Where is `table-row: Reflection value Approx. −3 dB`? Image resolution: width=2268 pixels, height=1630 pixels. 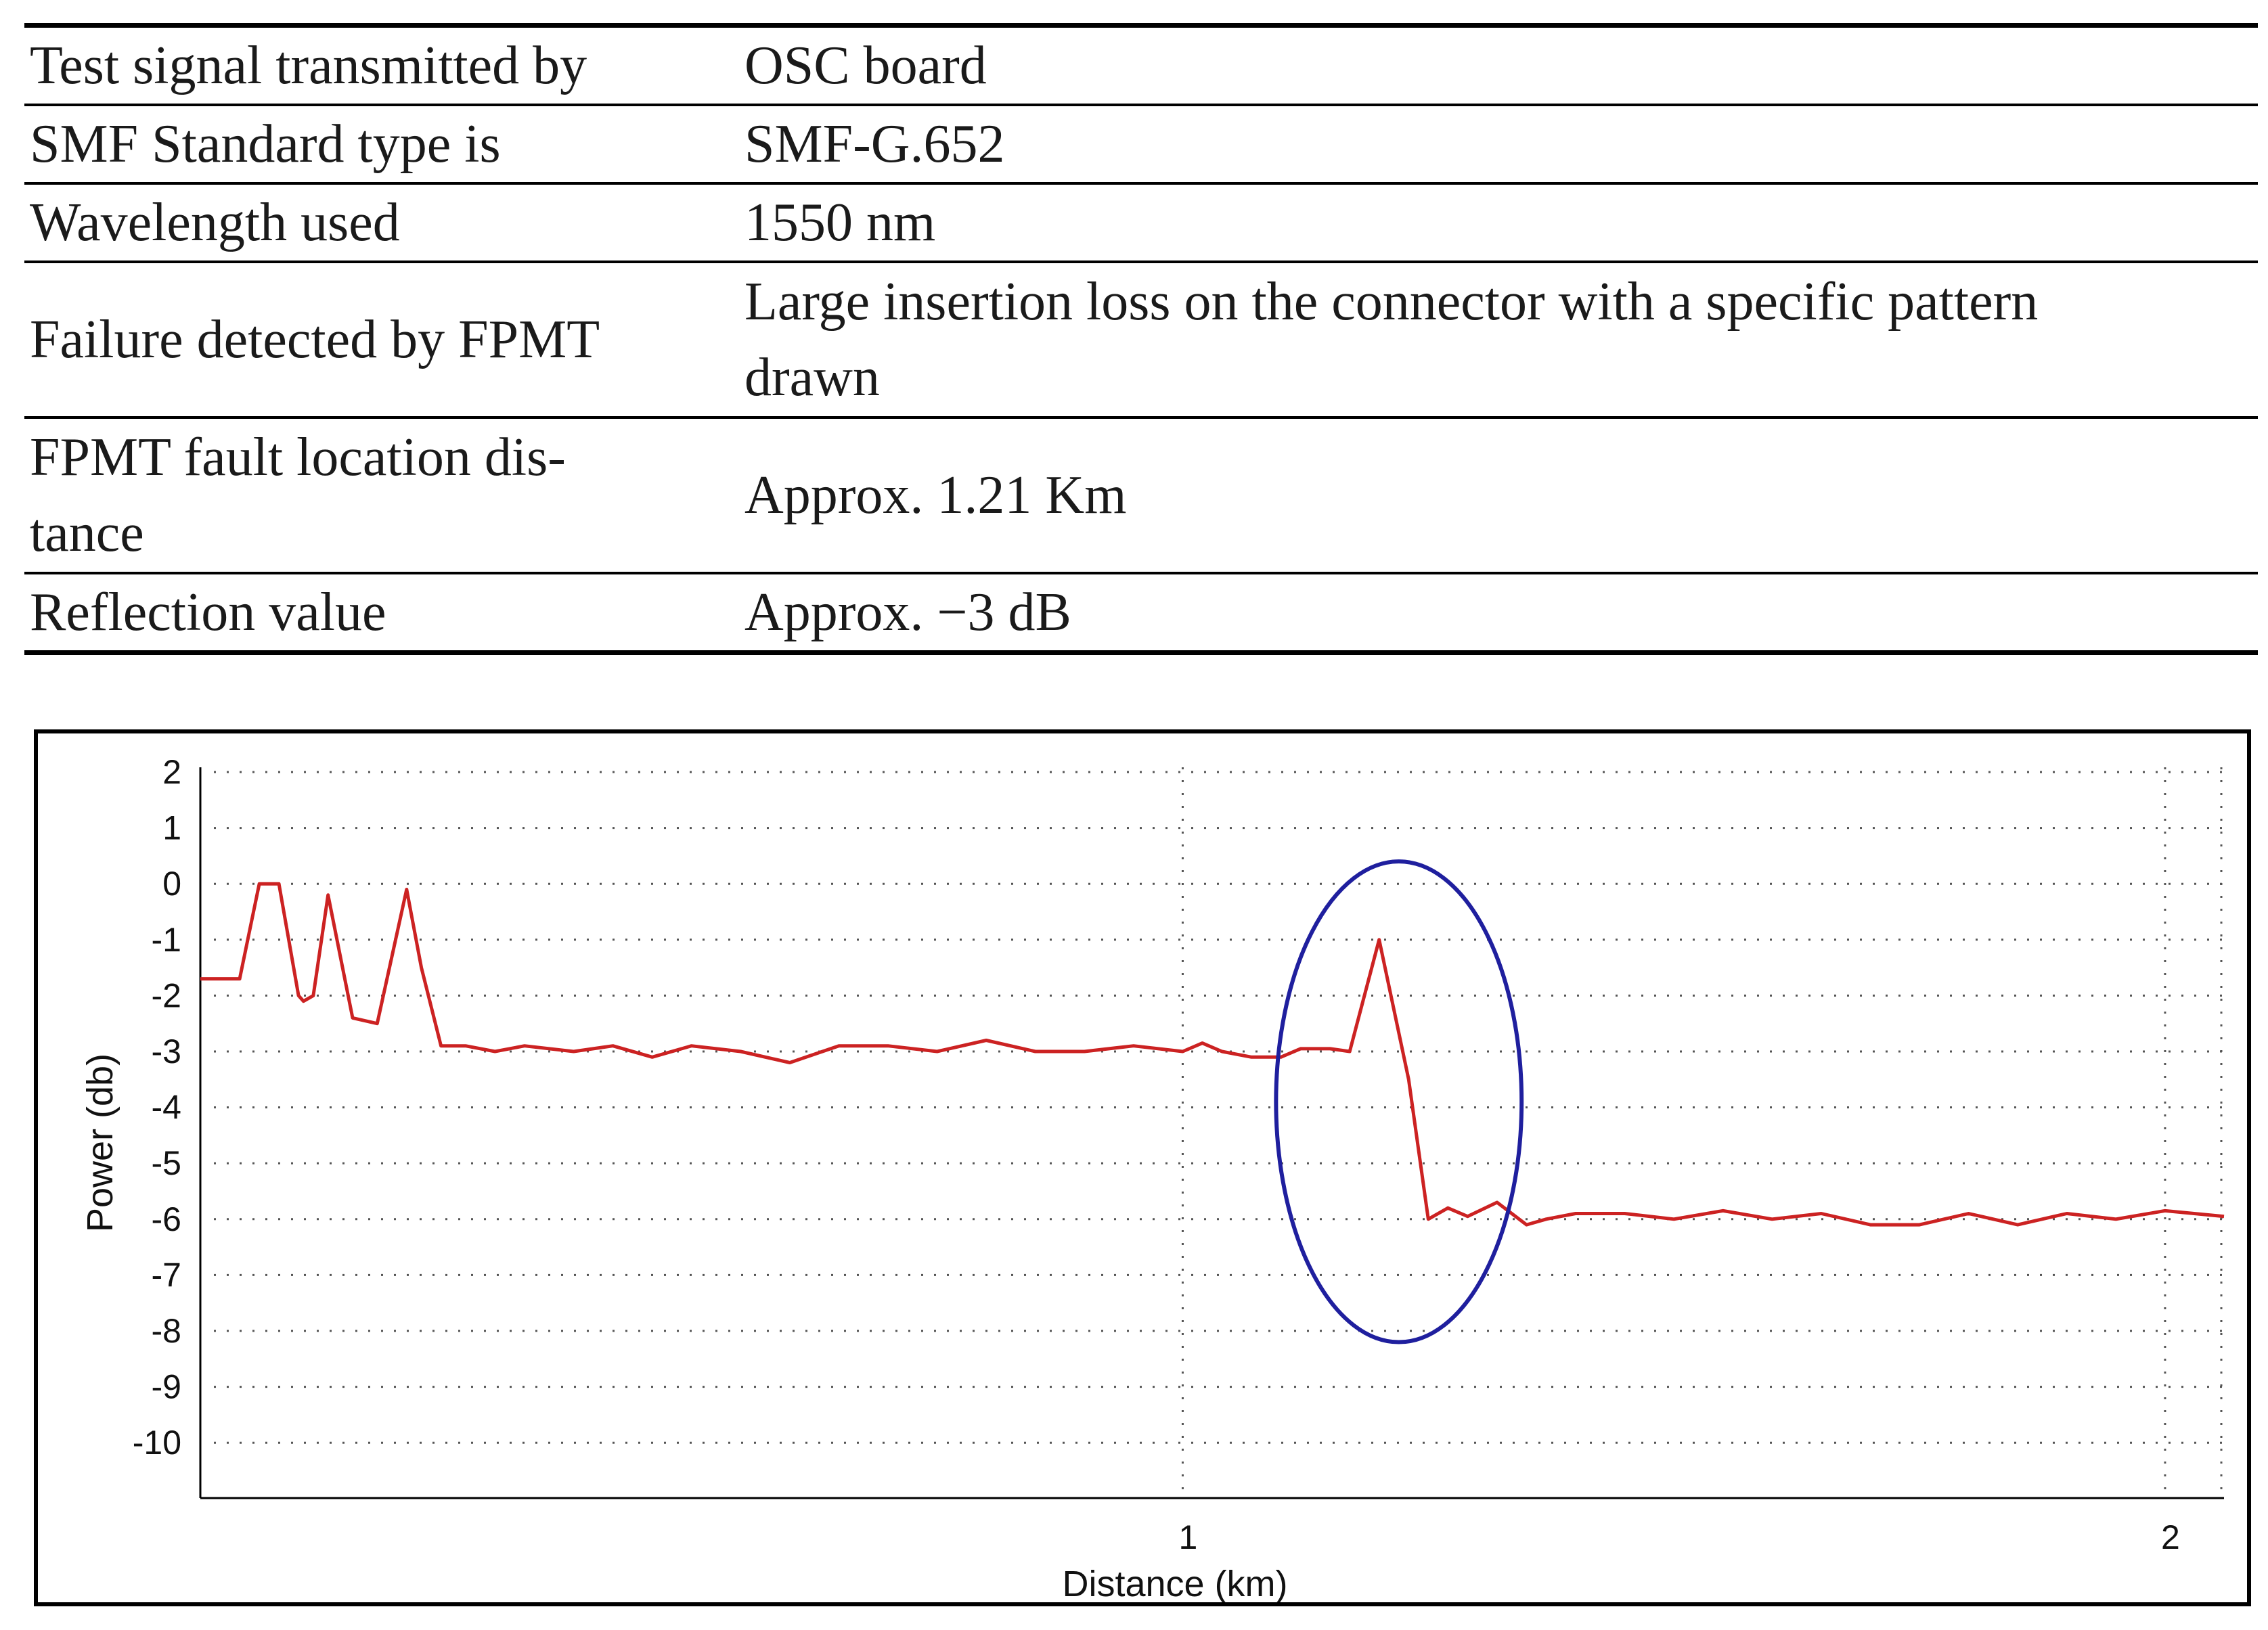 table-row: Reflection value Approx. −3 dB is located at coordinates (1141, 614).